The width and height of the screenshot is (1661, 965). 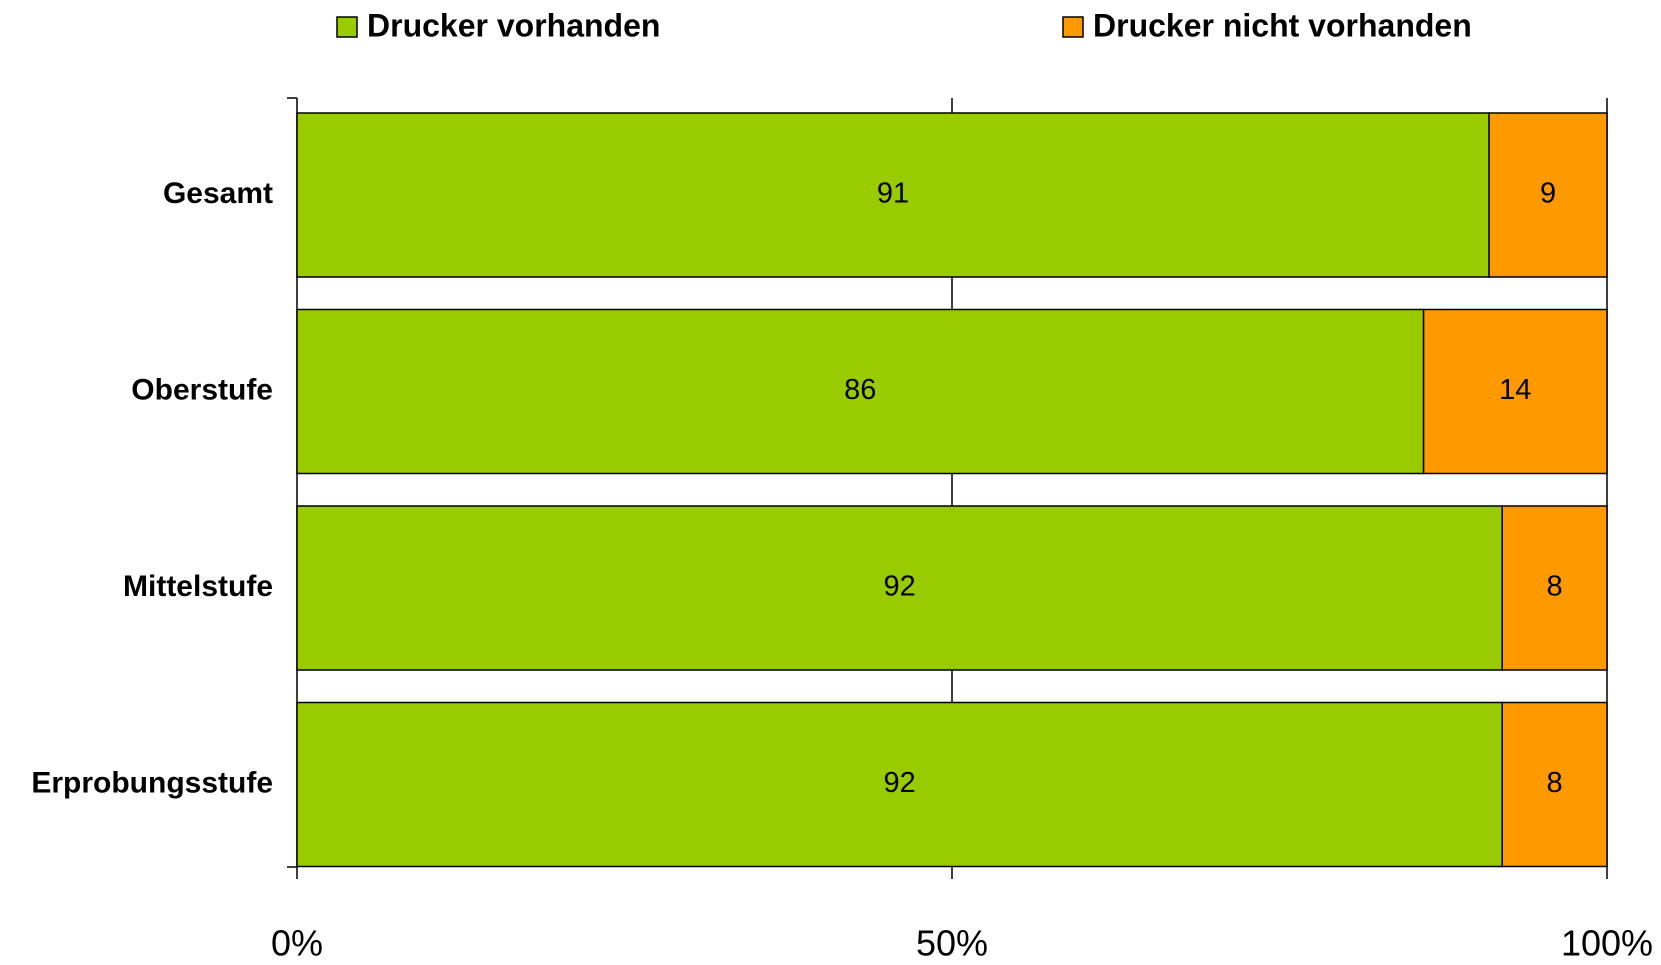 I want to click on category-label: Gesamt, so click(x=218, y=193).